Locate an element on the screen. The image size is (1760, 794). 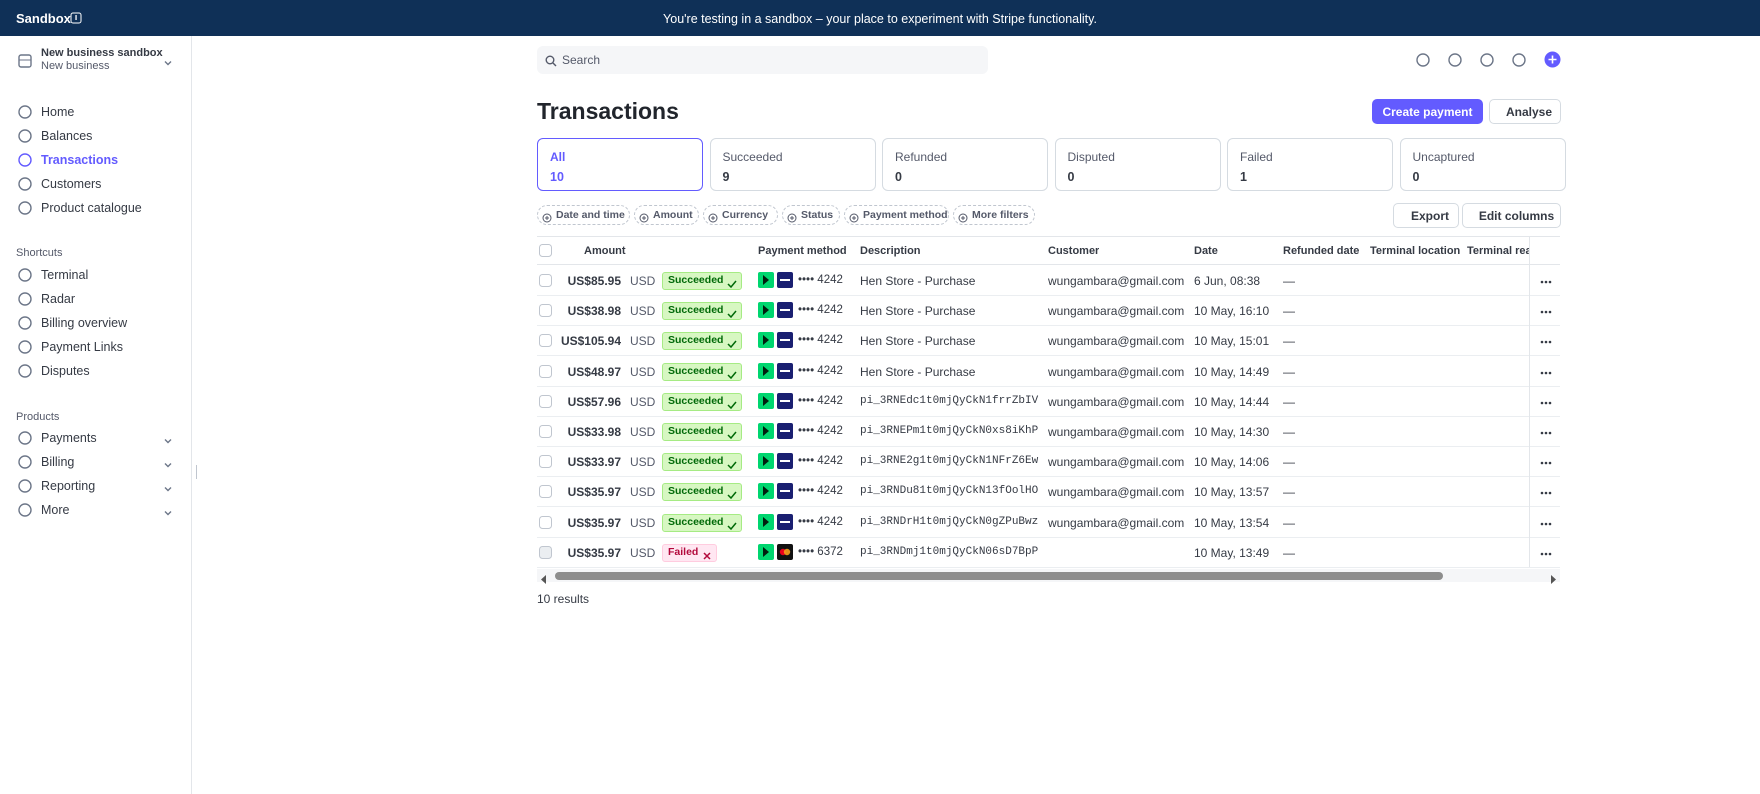
status-tab: All 10 is located at coordinates (620, 164).